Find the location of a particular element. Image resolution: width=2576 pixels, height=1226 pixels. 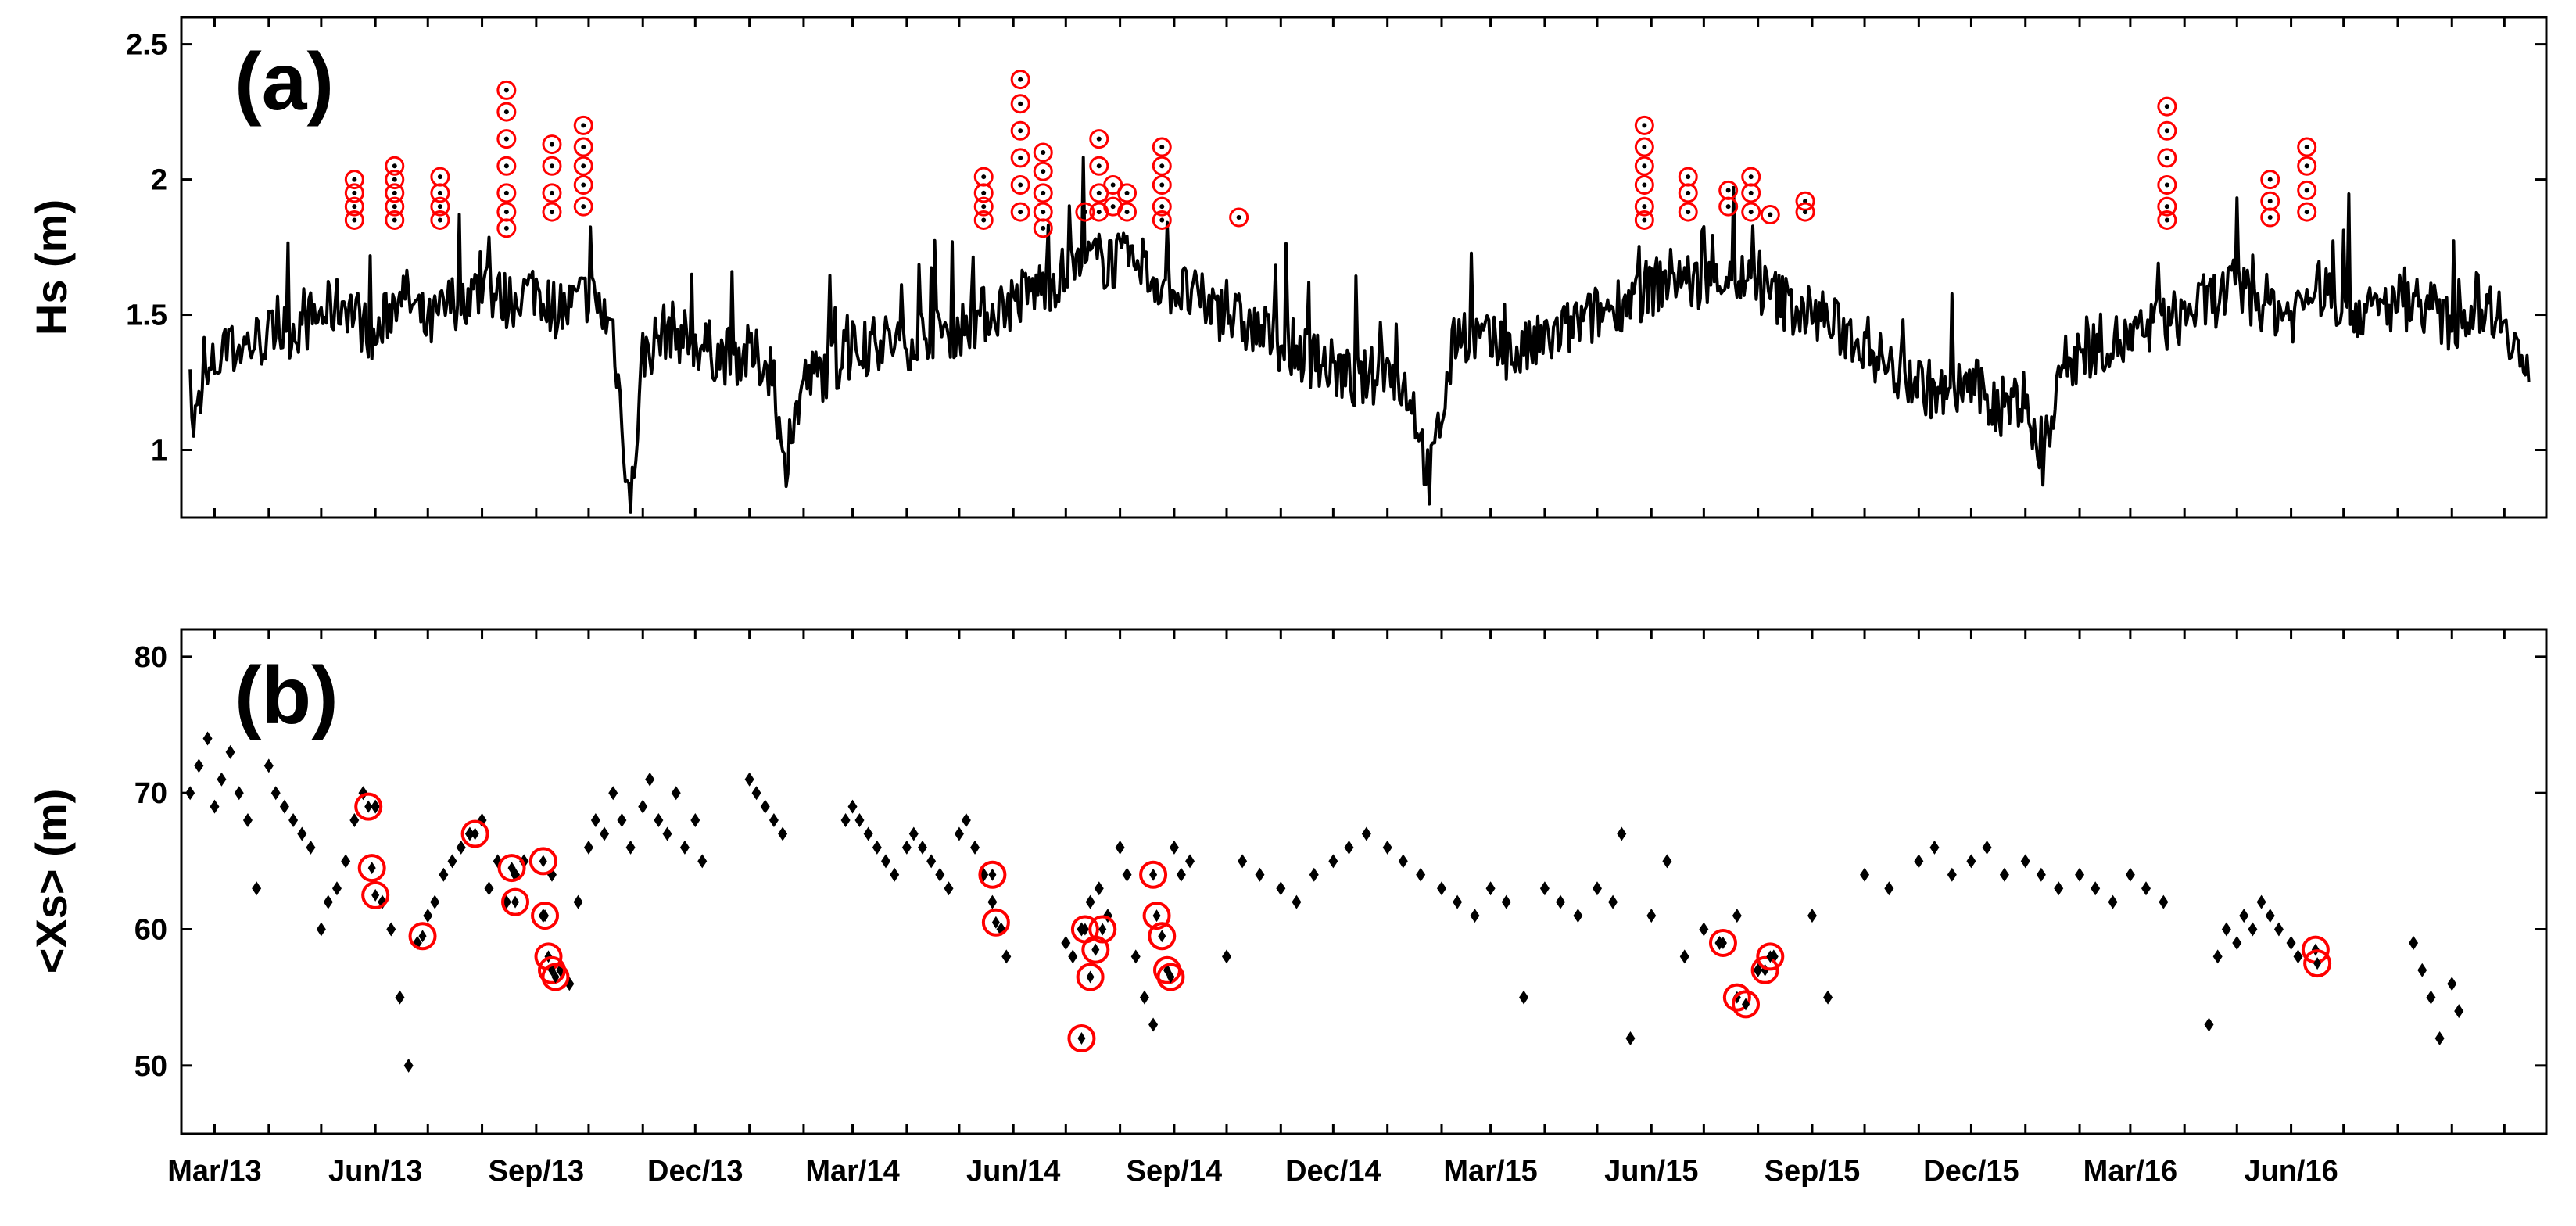

panel-b-ylabel: <Xs> (m) is located at coordinates (52, 881).